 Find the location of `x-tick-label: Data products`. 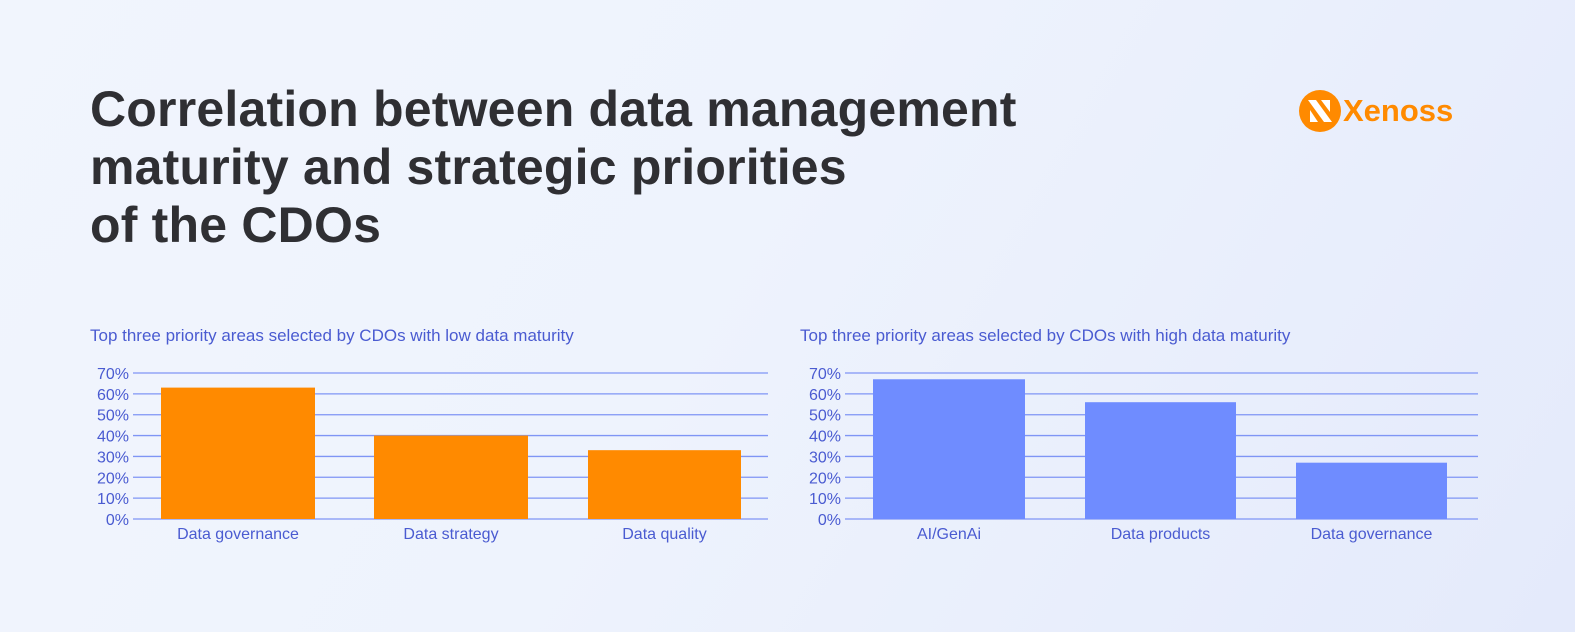

x-tick-label: Data products is located at coordinates (1161, 534).